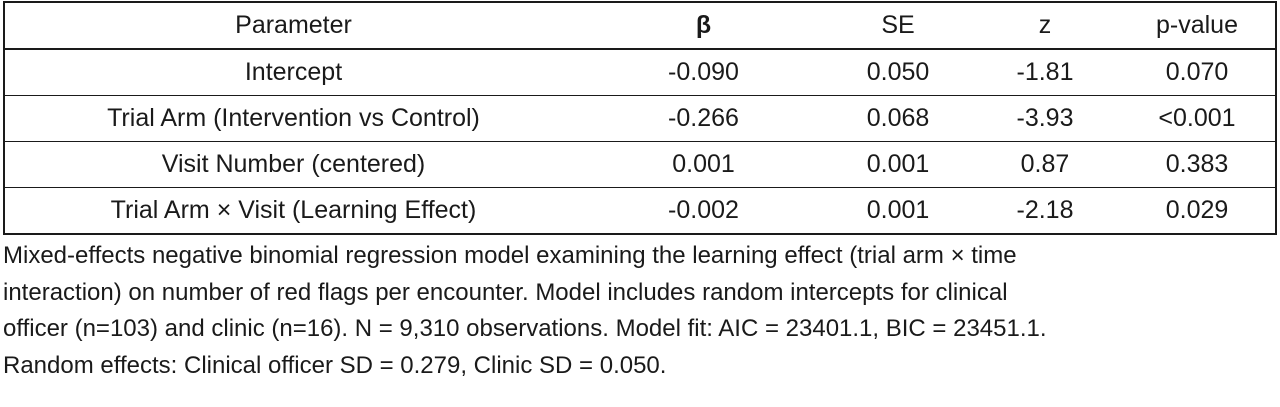 This screenshot has width=1280, height=407. Describe the element at coordinates (898, 72) in the screenshot. I see `cell-se: 0.050` at that location.